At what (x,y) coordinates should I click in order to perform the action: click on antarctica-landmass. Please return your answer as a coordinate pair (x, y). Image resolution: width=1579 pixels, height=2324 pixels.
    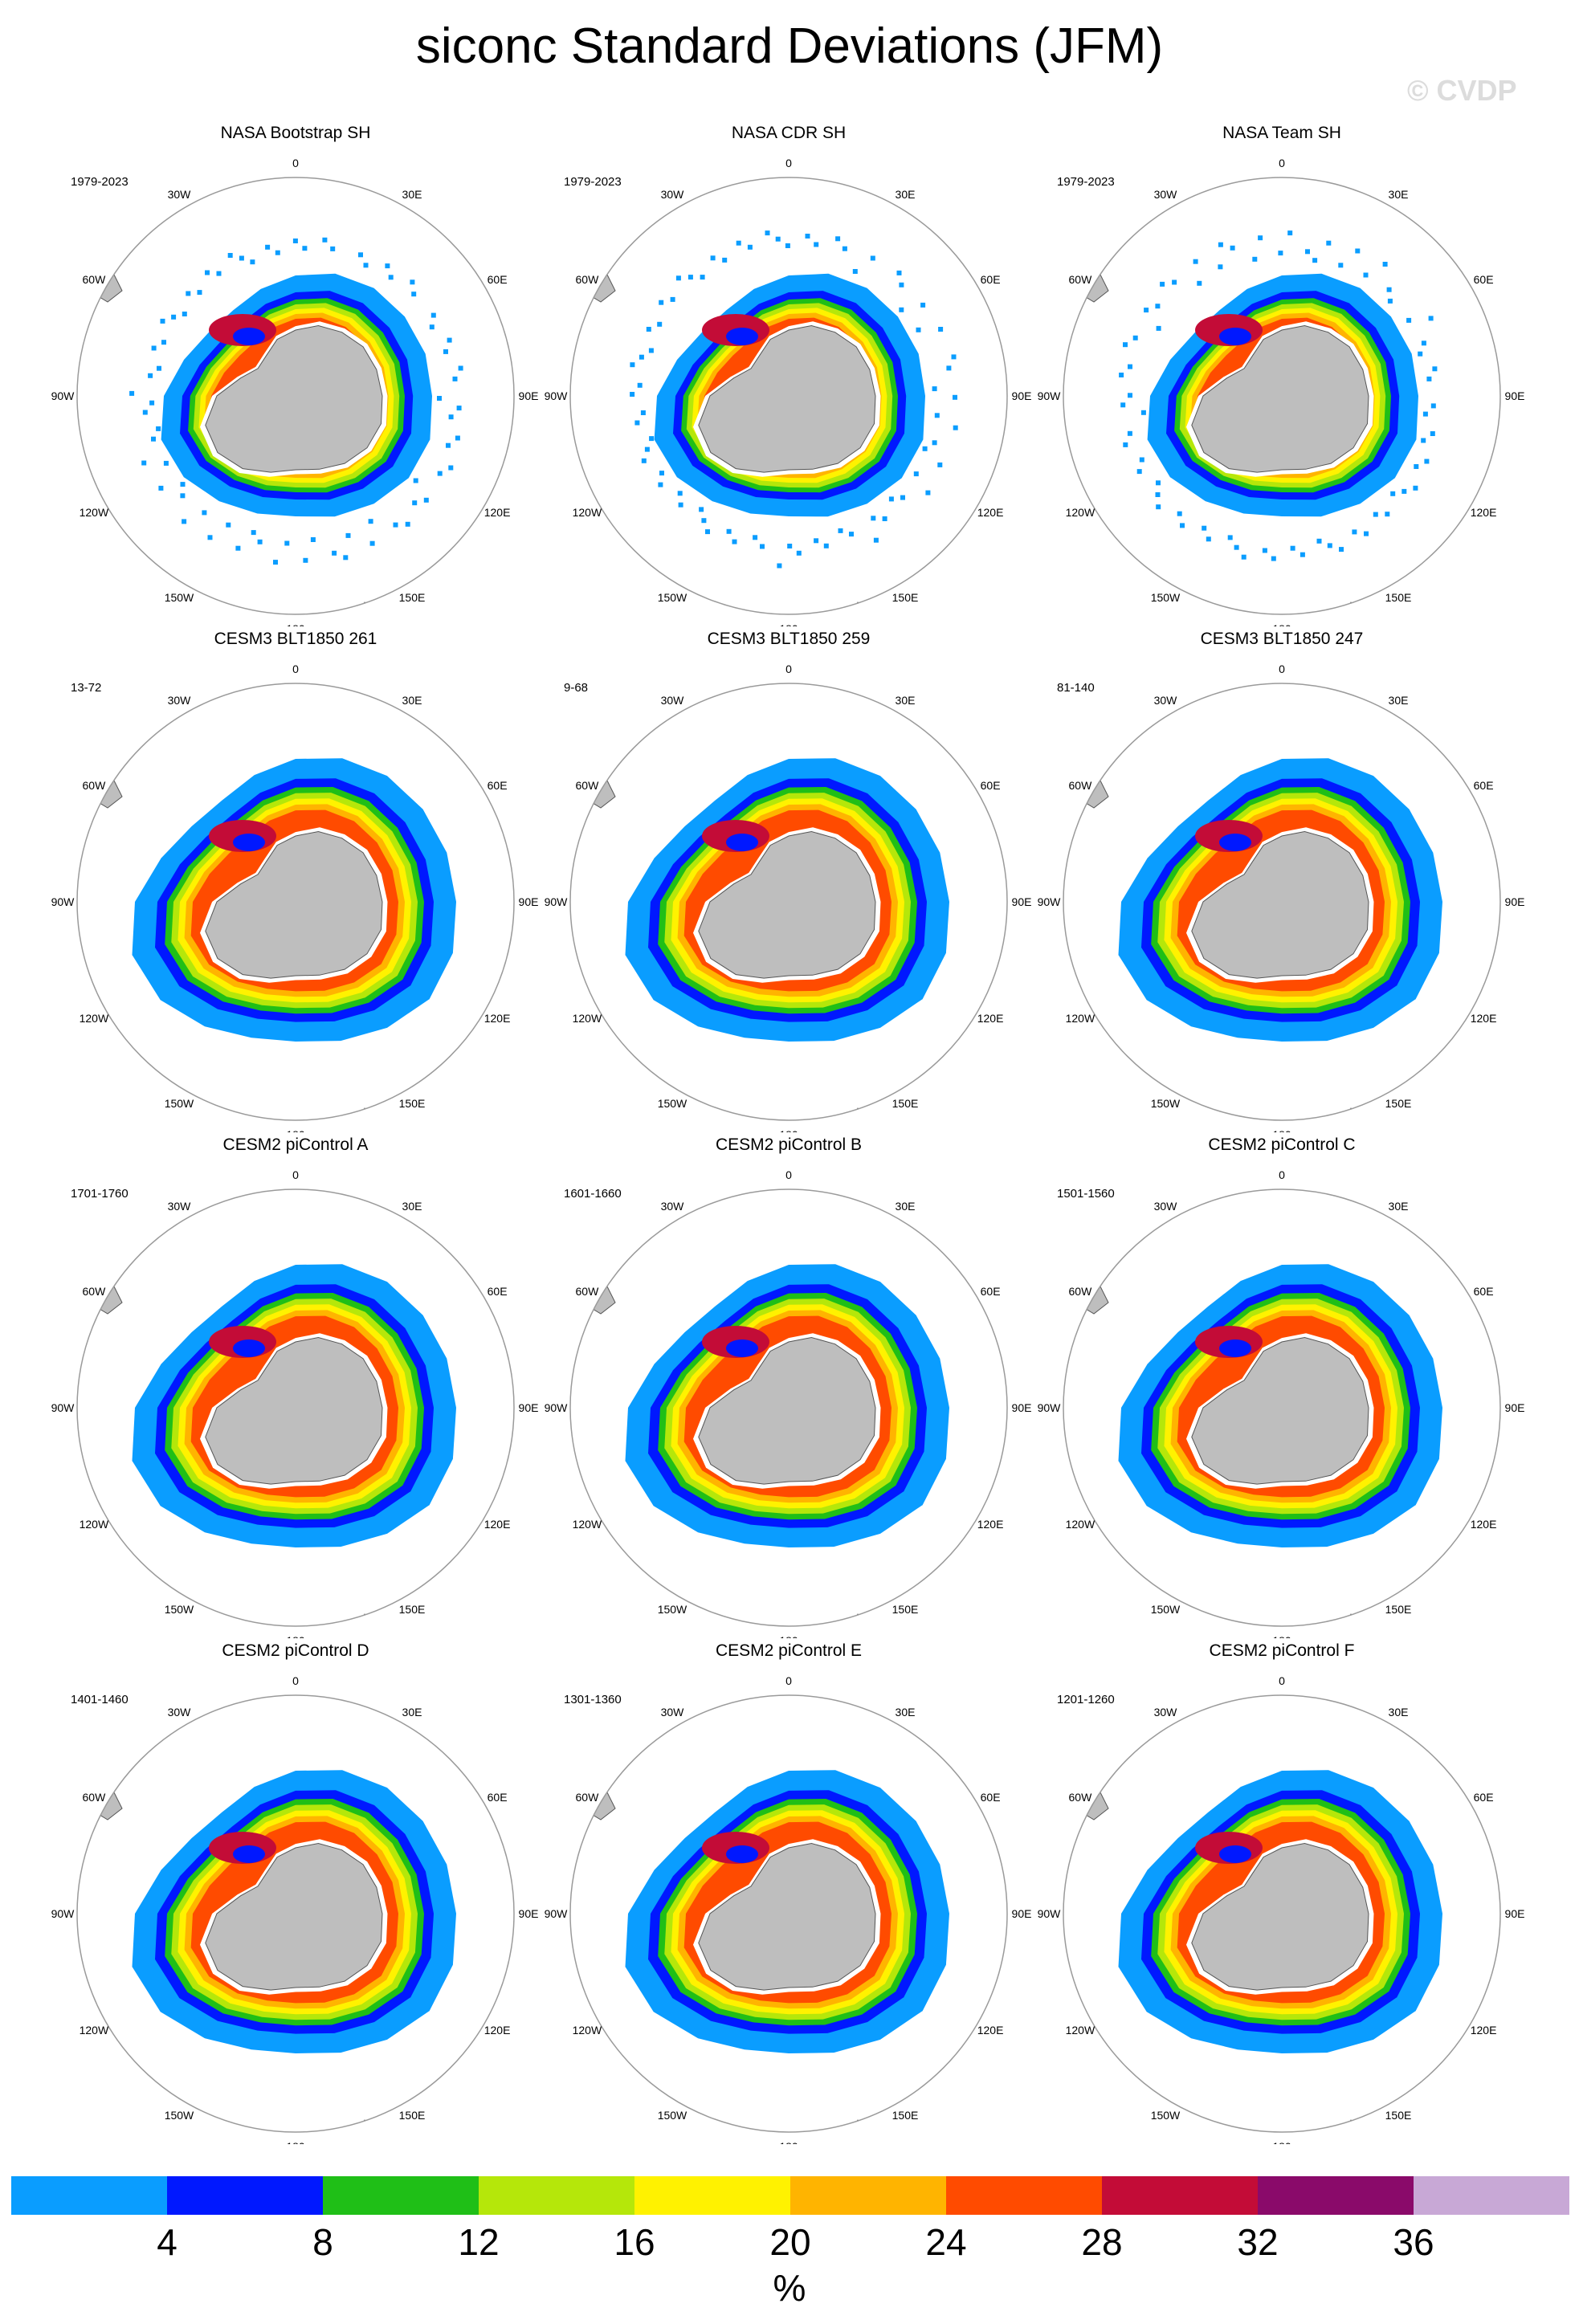
    Looking at the image, I should click on (1280, 1411).